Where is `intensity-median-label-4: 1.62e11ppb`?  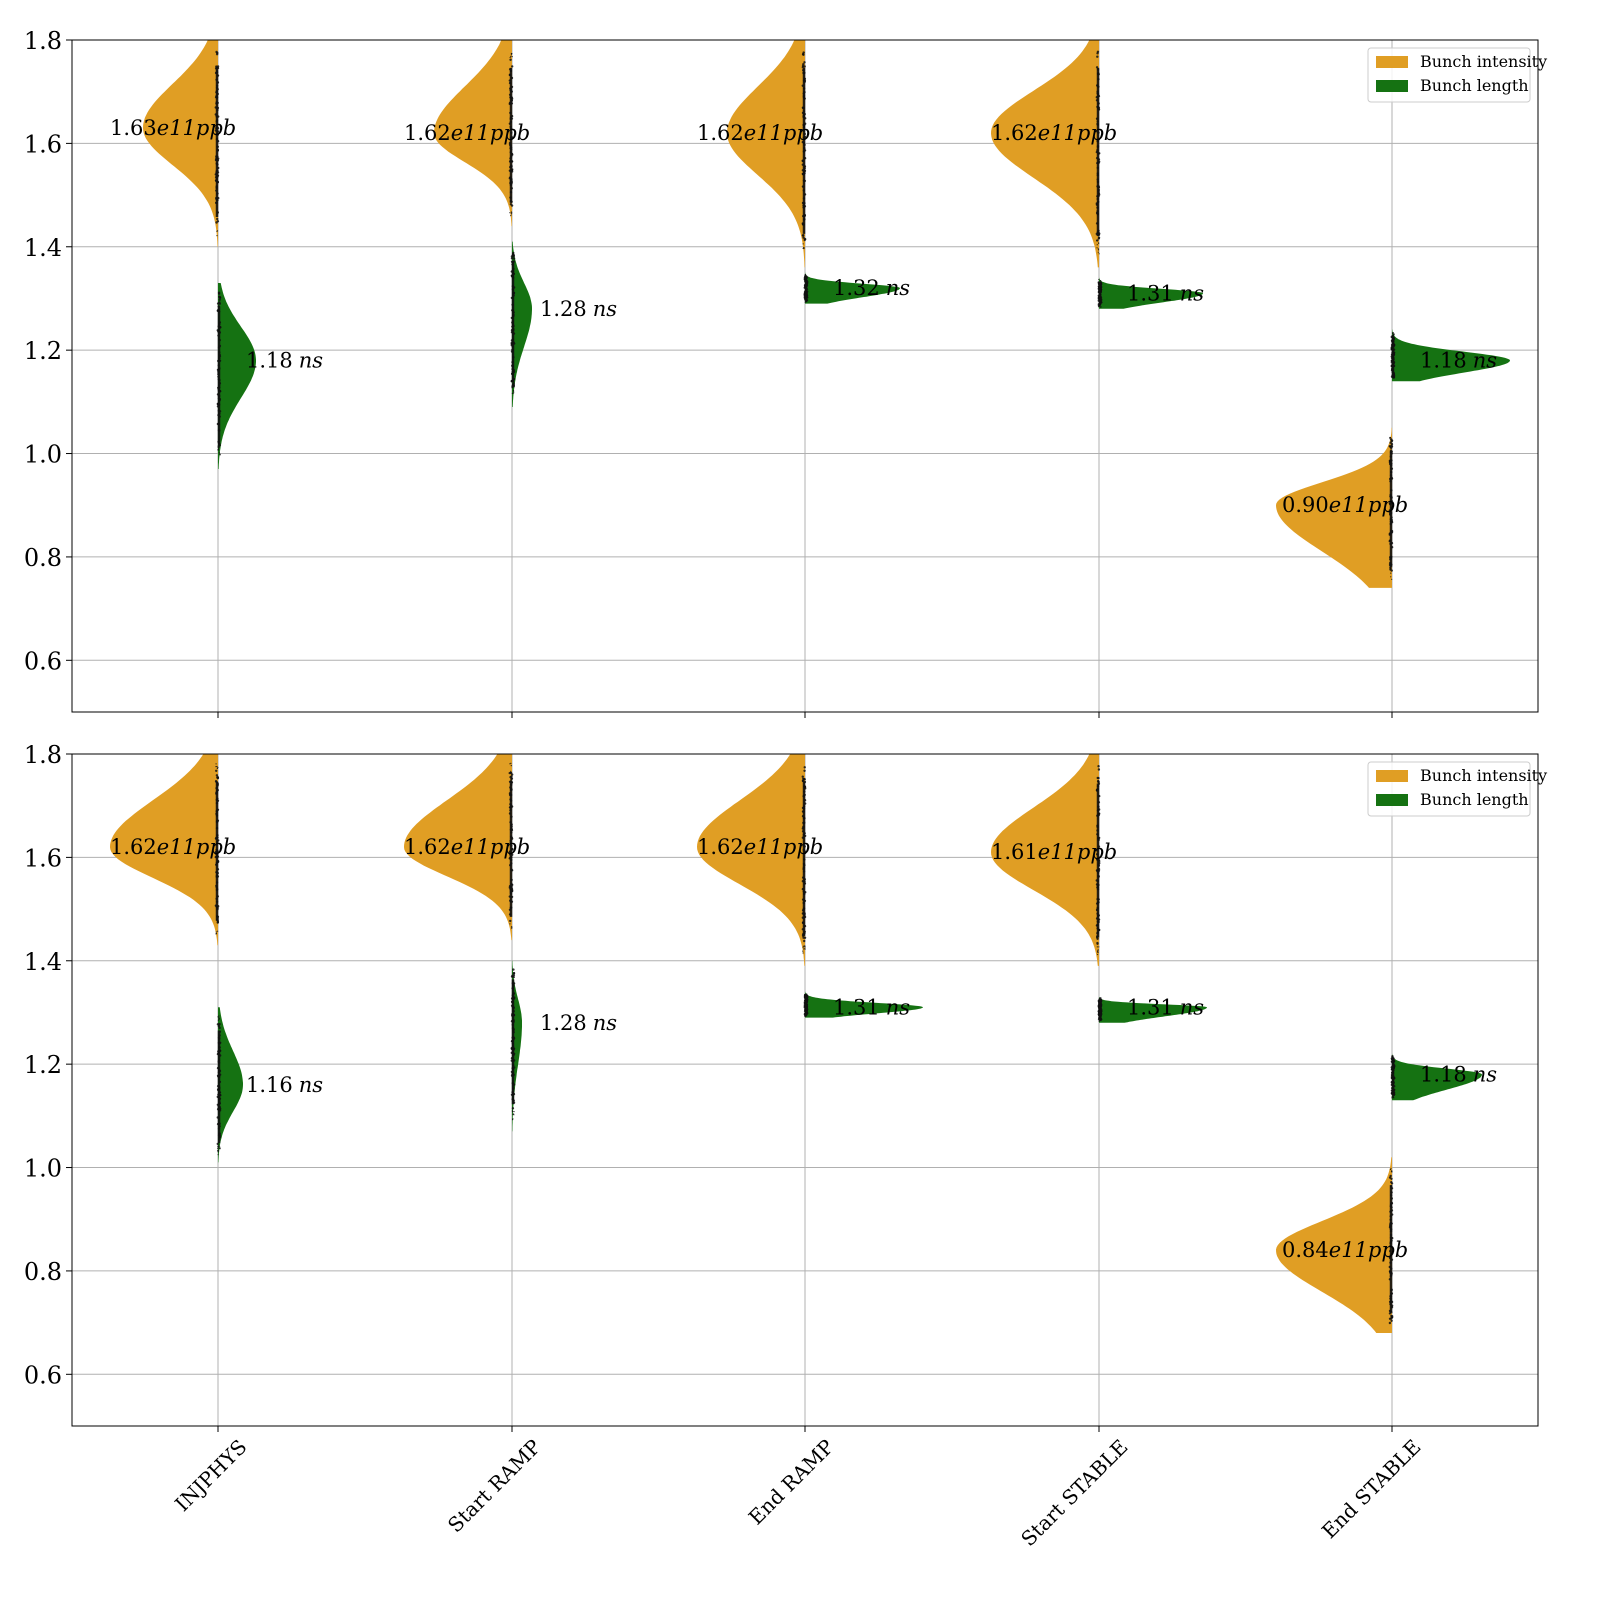 intensity-median-label-4: 1.62e11ppb is located at coordinates (1054, 133).